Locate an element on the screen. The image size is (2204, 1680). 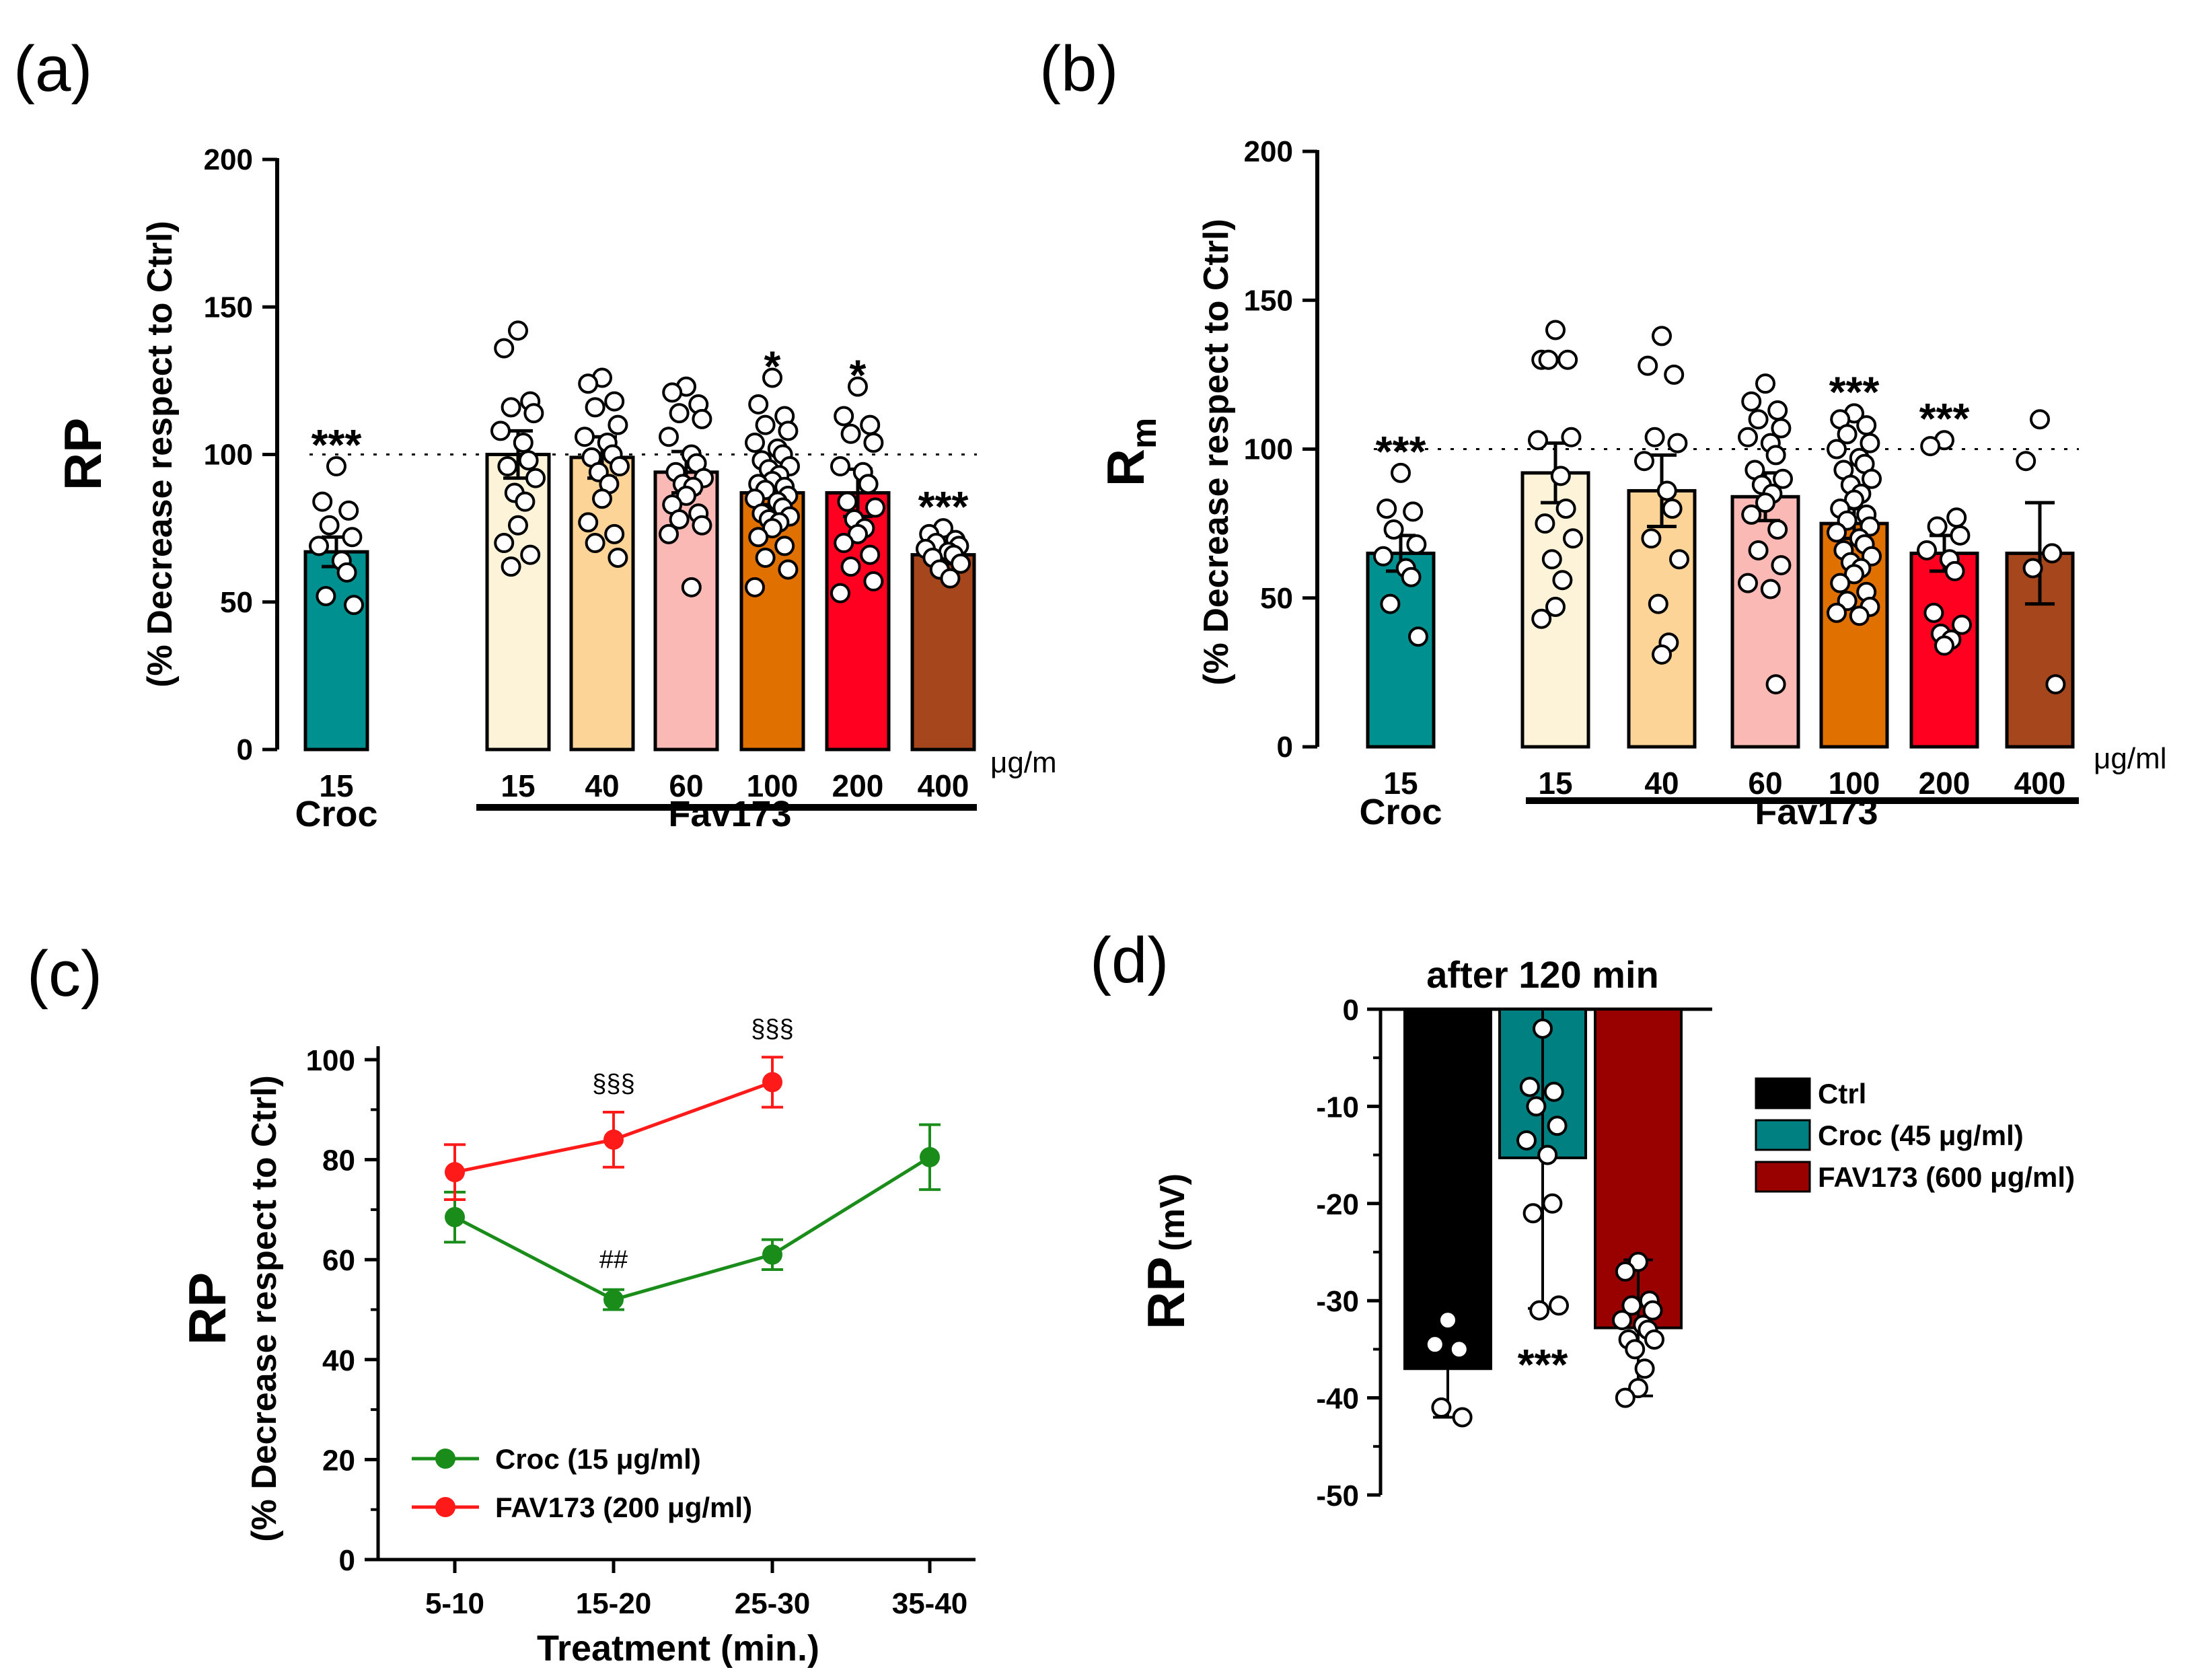
x-tick-label: 400 is located at coordinates (944, 786).